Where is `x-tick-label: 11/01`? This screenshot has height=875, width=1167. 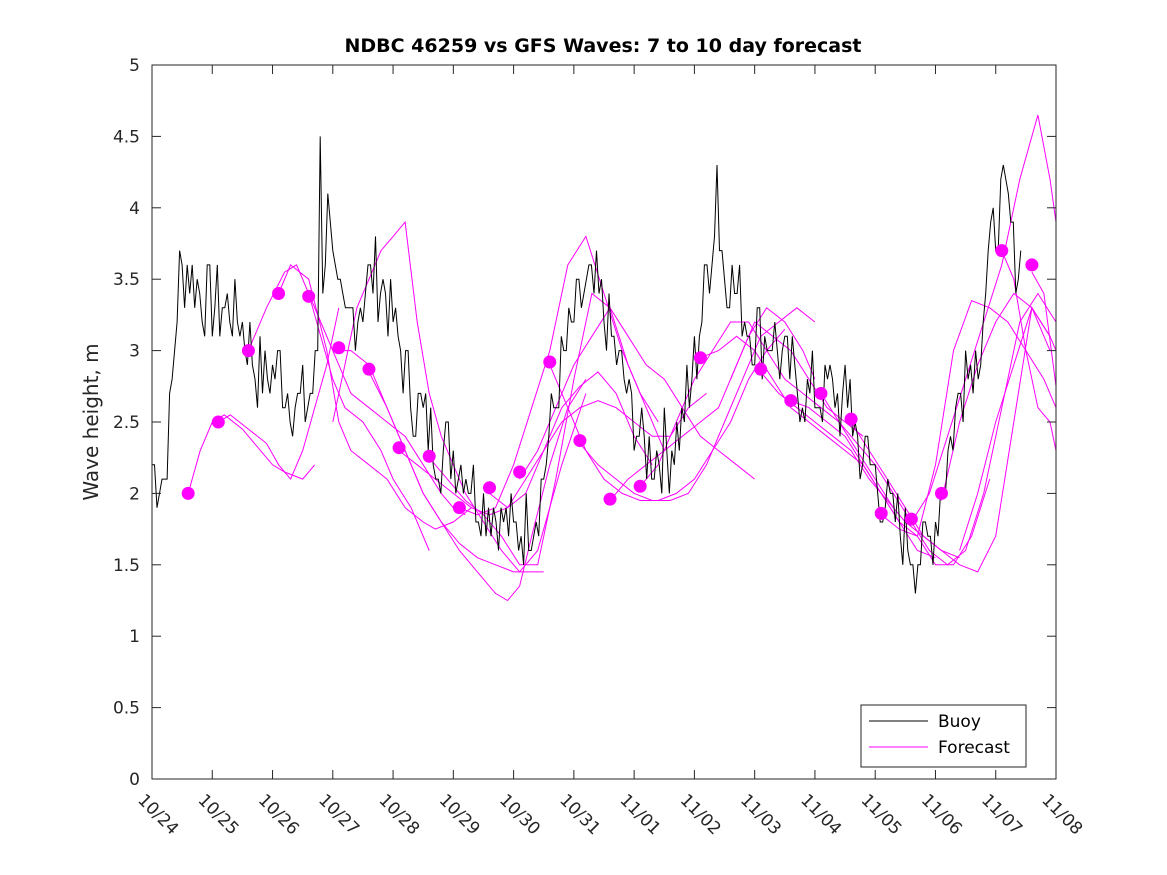
x-tick-label: 11/01 is located at coordinates (640, 814).